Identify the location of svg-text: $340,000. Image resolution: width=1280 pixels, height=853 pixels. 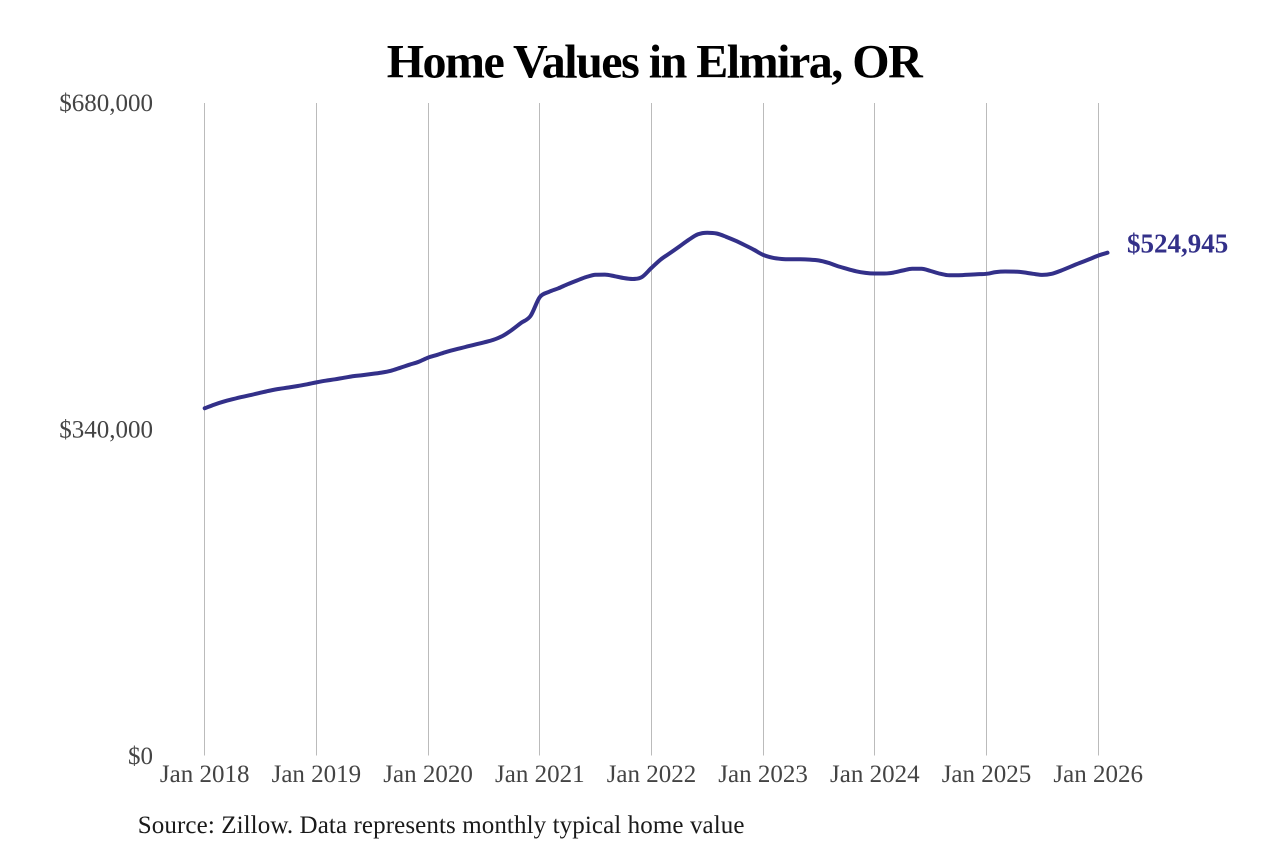
(106, 430).